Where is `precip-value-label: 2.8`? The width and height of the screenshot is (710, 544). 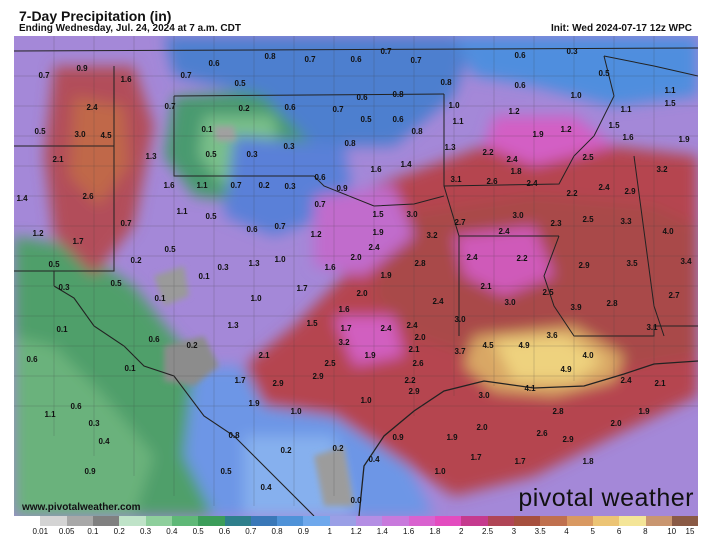 precip-value-label: 2.8 is located at coordinates (420, 263).